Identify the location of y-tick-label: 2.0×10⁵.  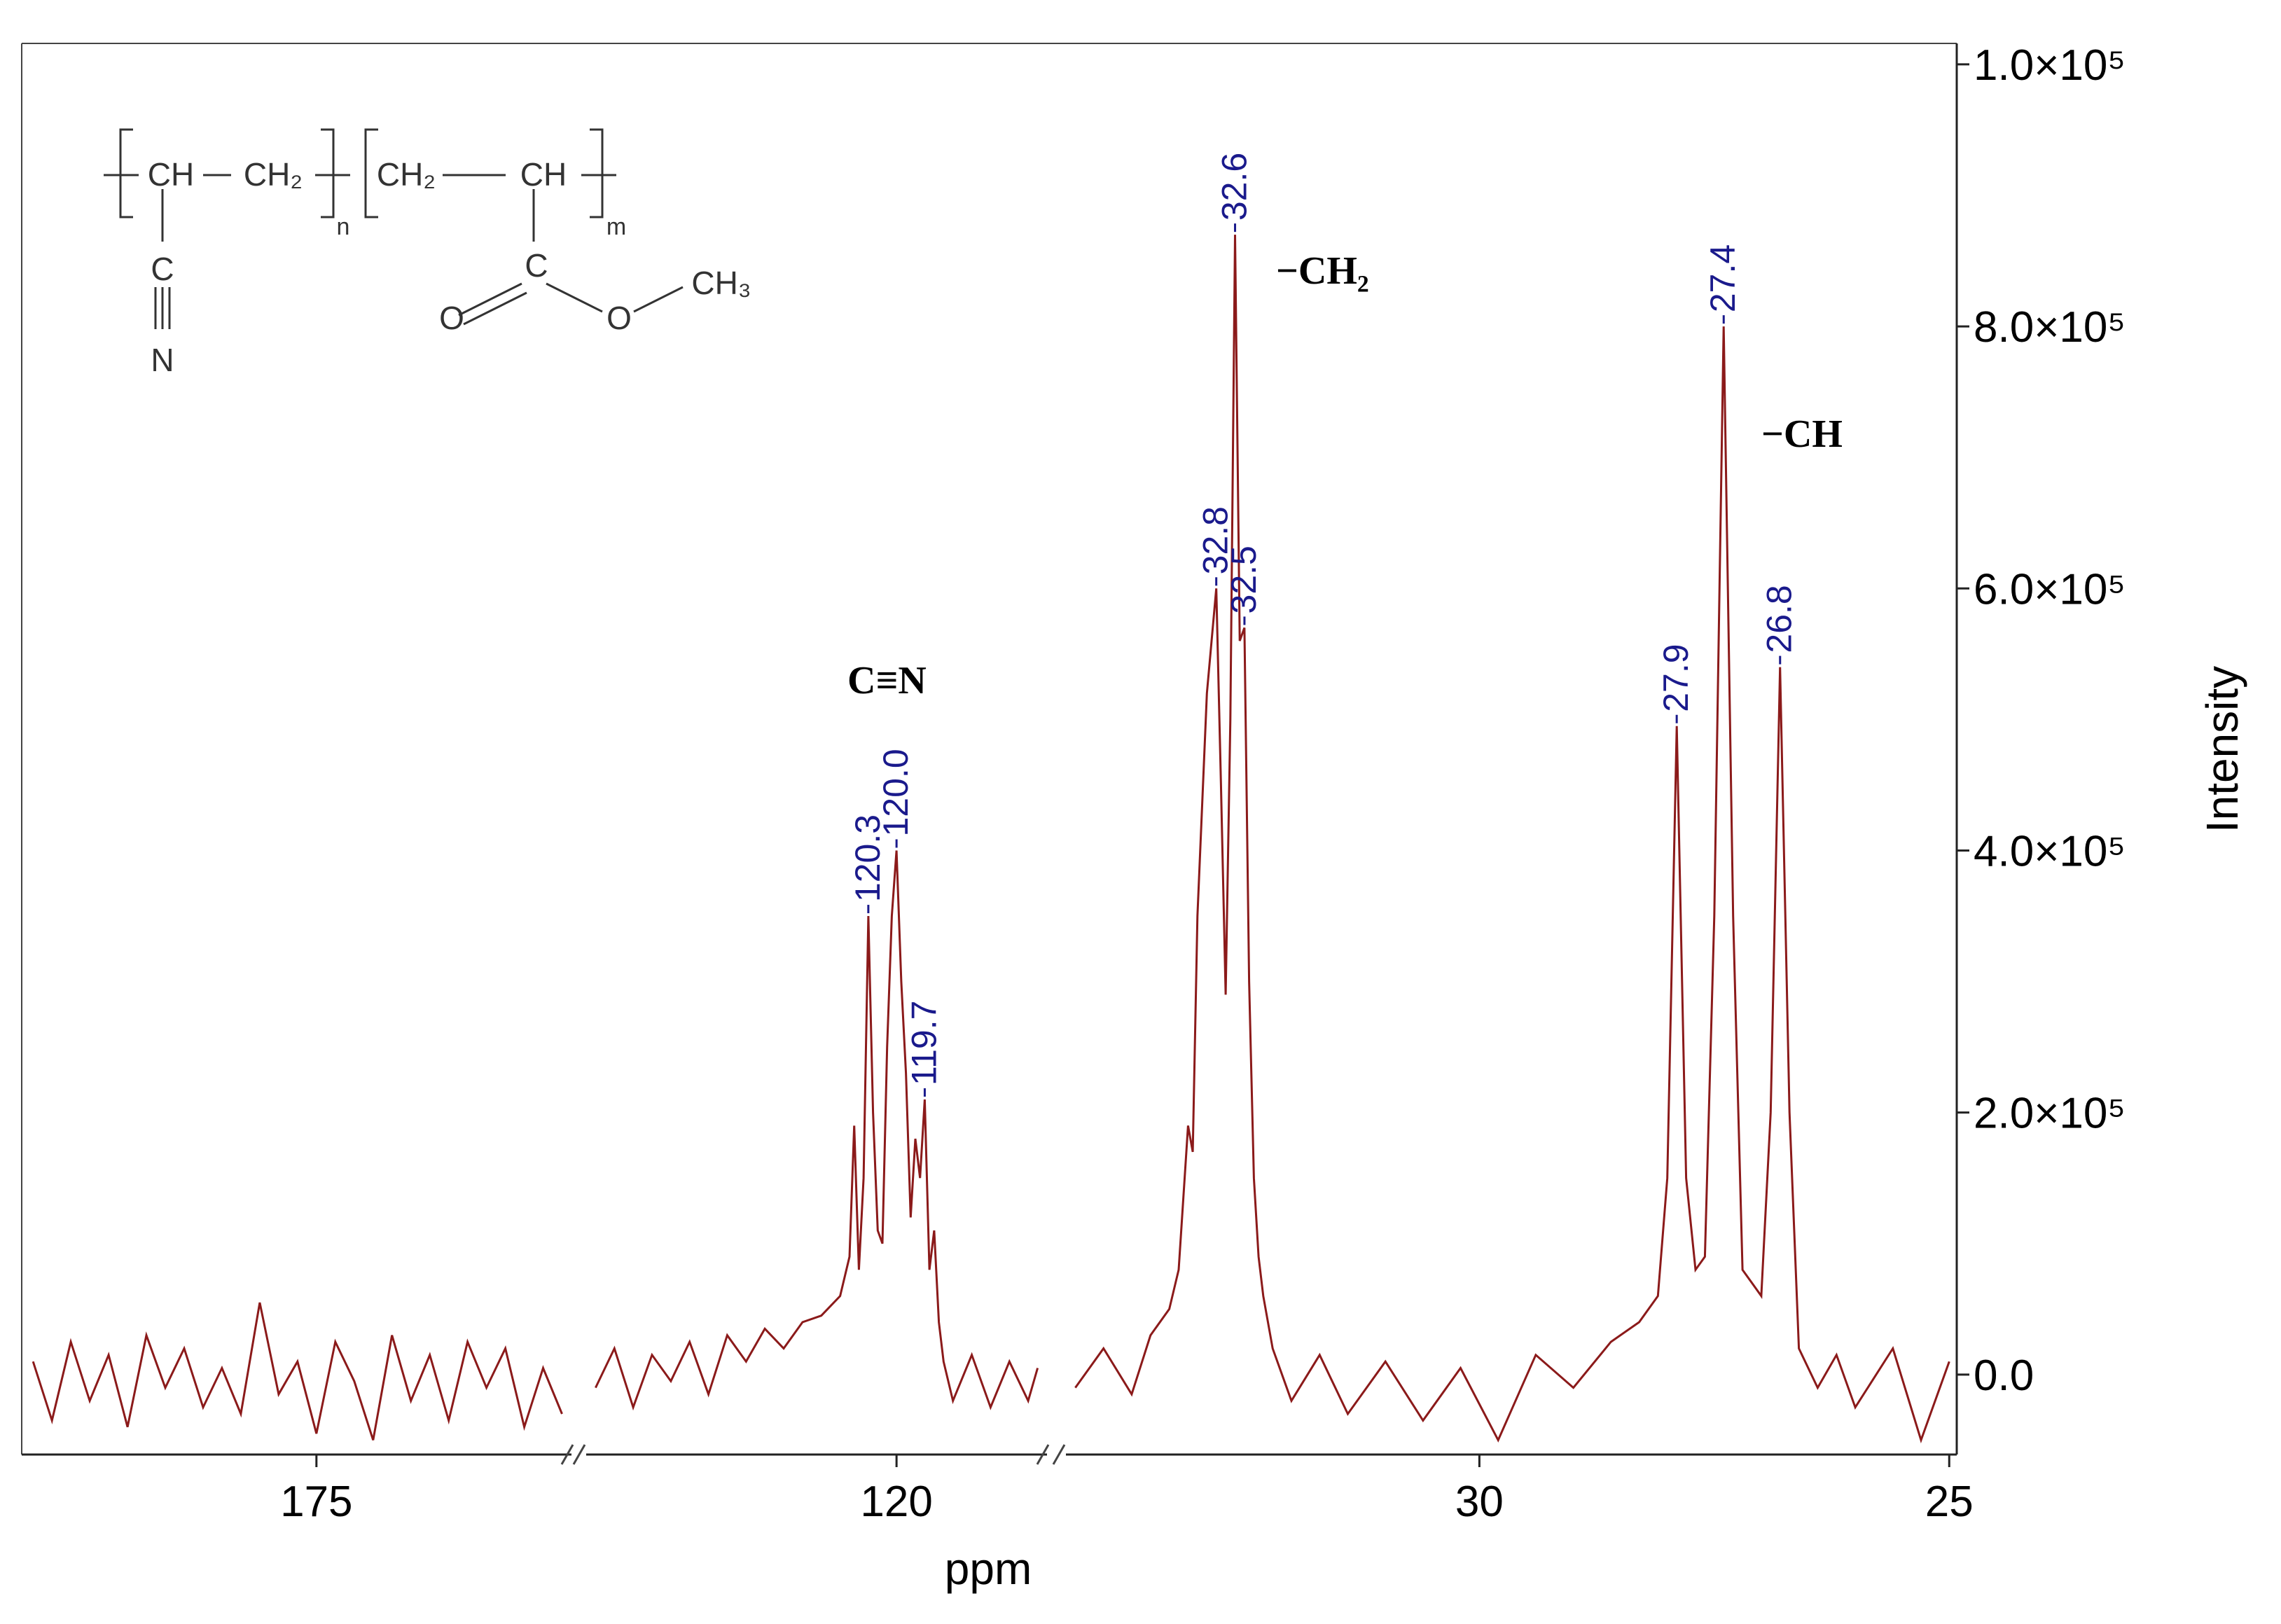
(2050, 1114).